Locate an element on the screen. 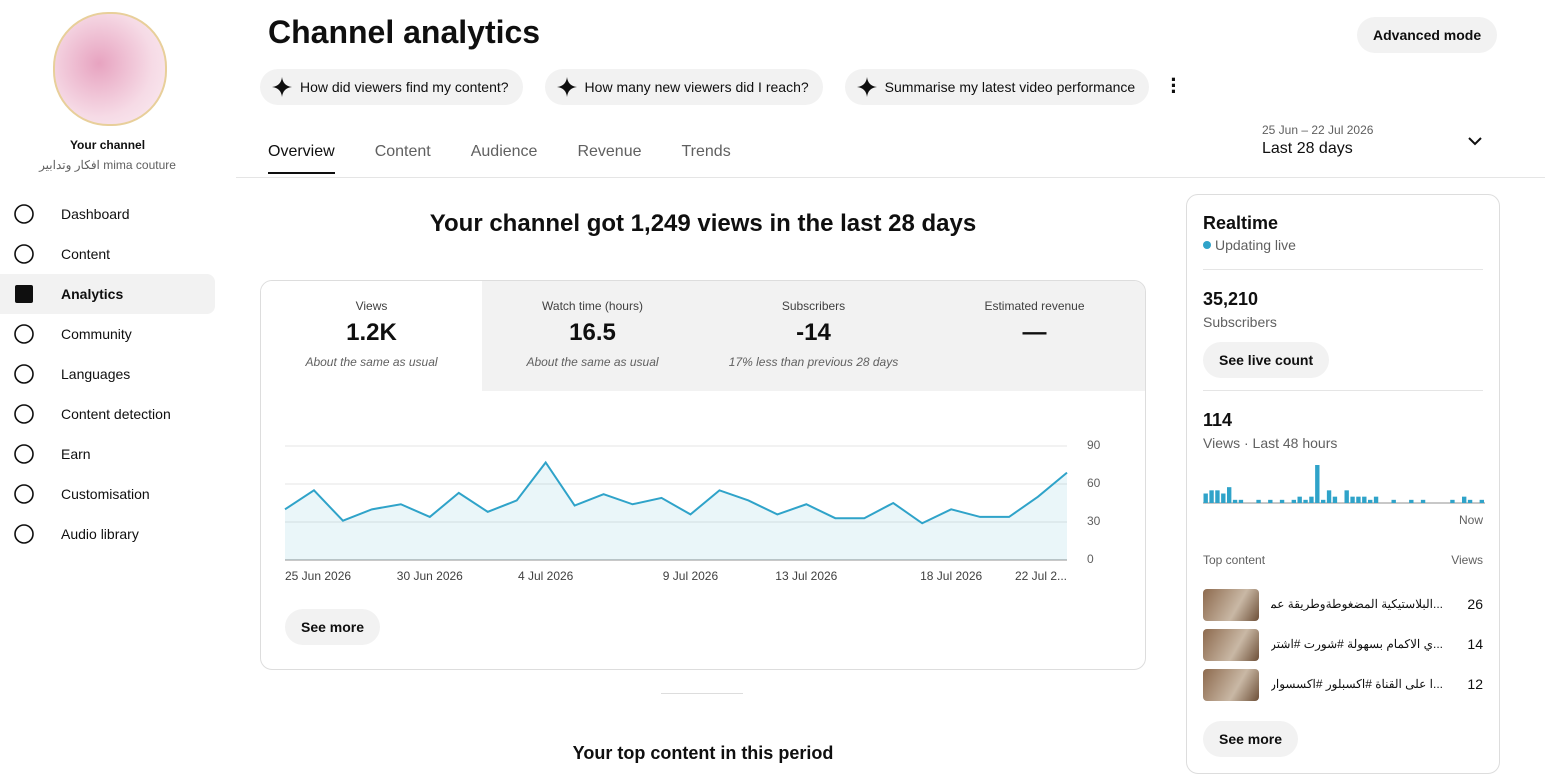 The image size is (1545, 777). tab: Content is located at coordinates (402, 151).